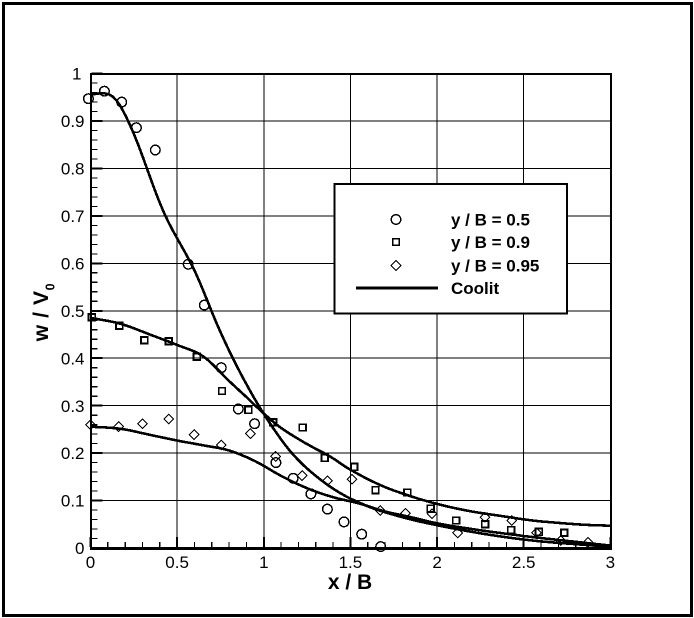 This screenshot has height=618, width=694. I want to click on svg-text: 0.4, so click(73, 358).